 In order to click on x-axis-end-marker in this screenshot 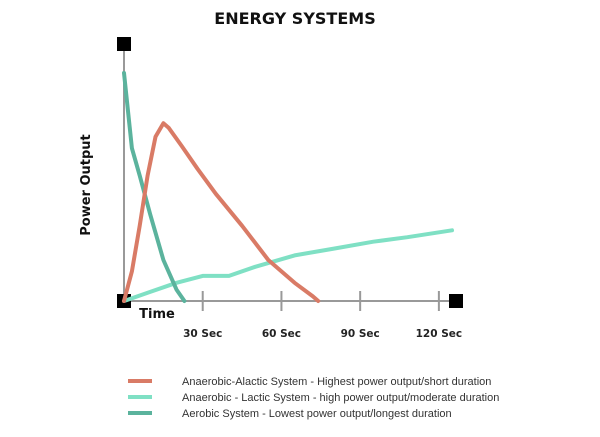, I will do `click(456, 301)`.